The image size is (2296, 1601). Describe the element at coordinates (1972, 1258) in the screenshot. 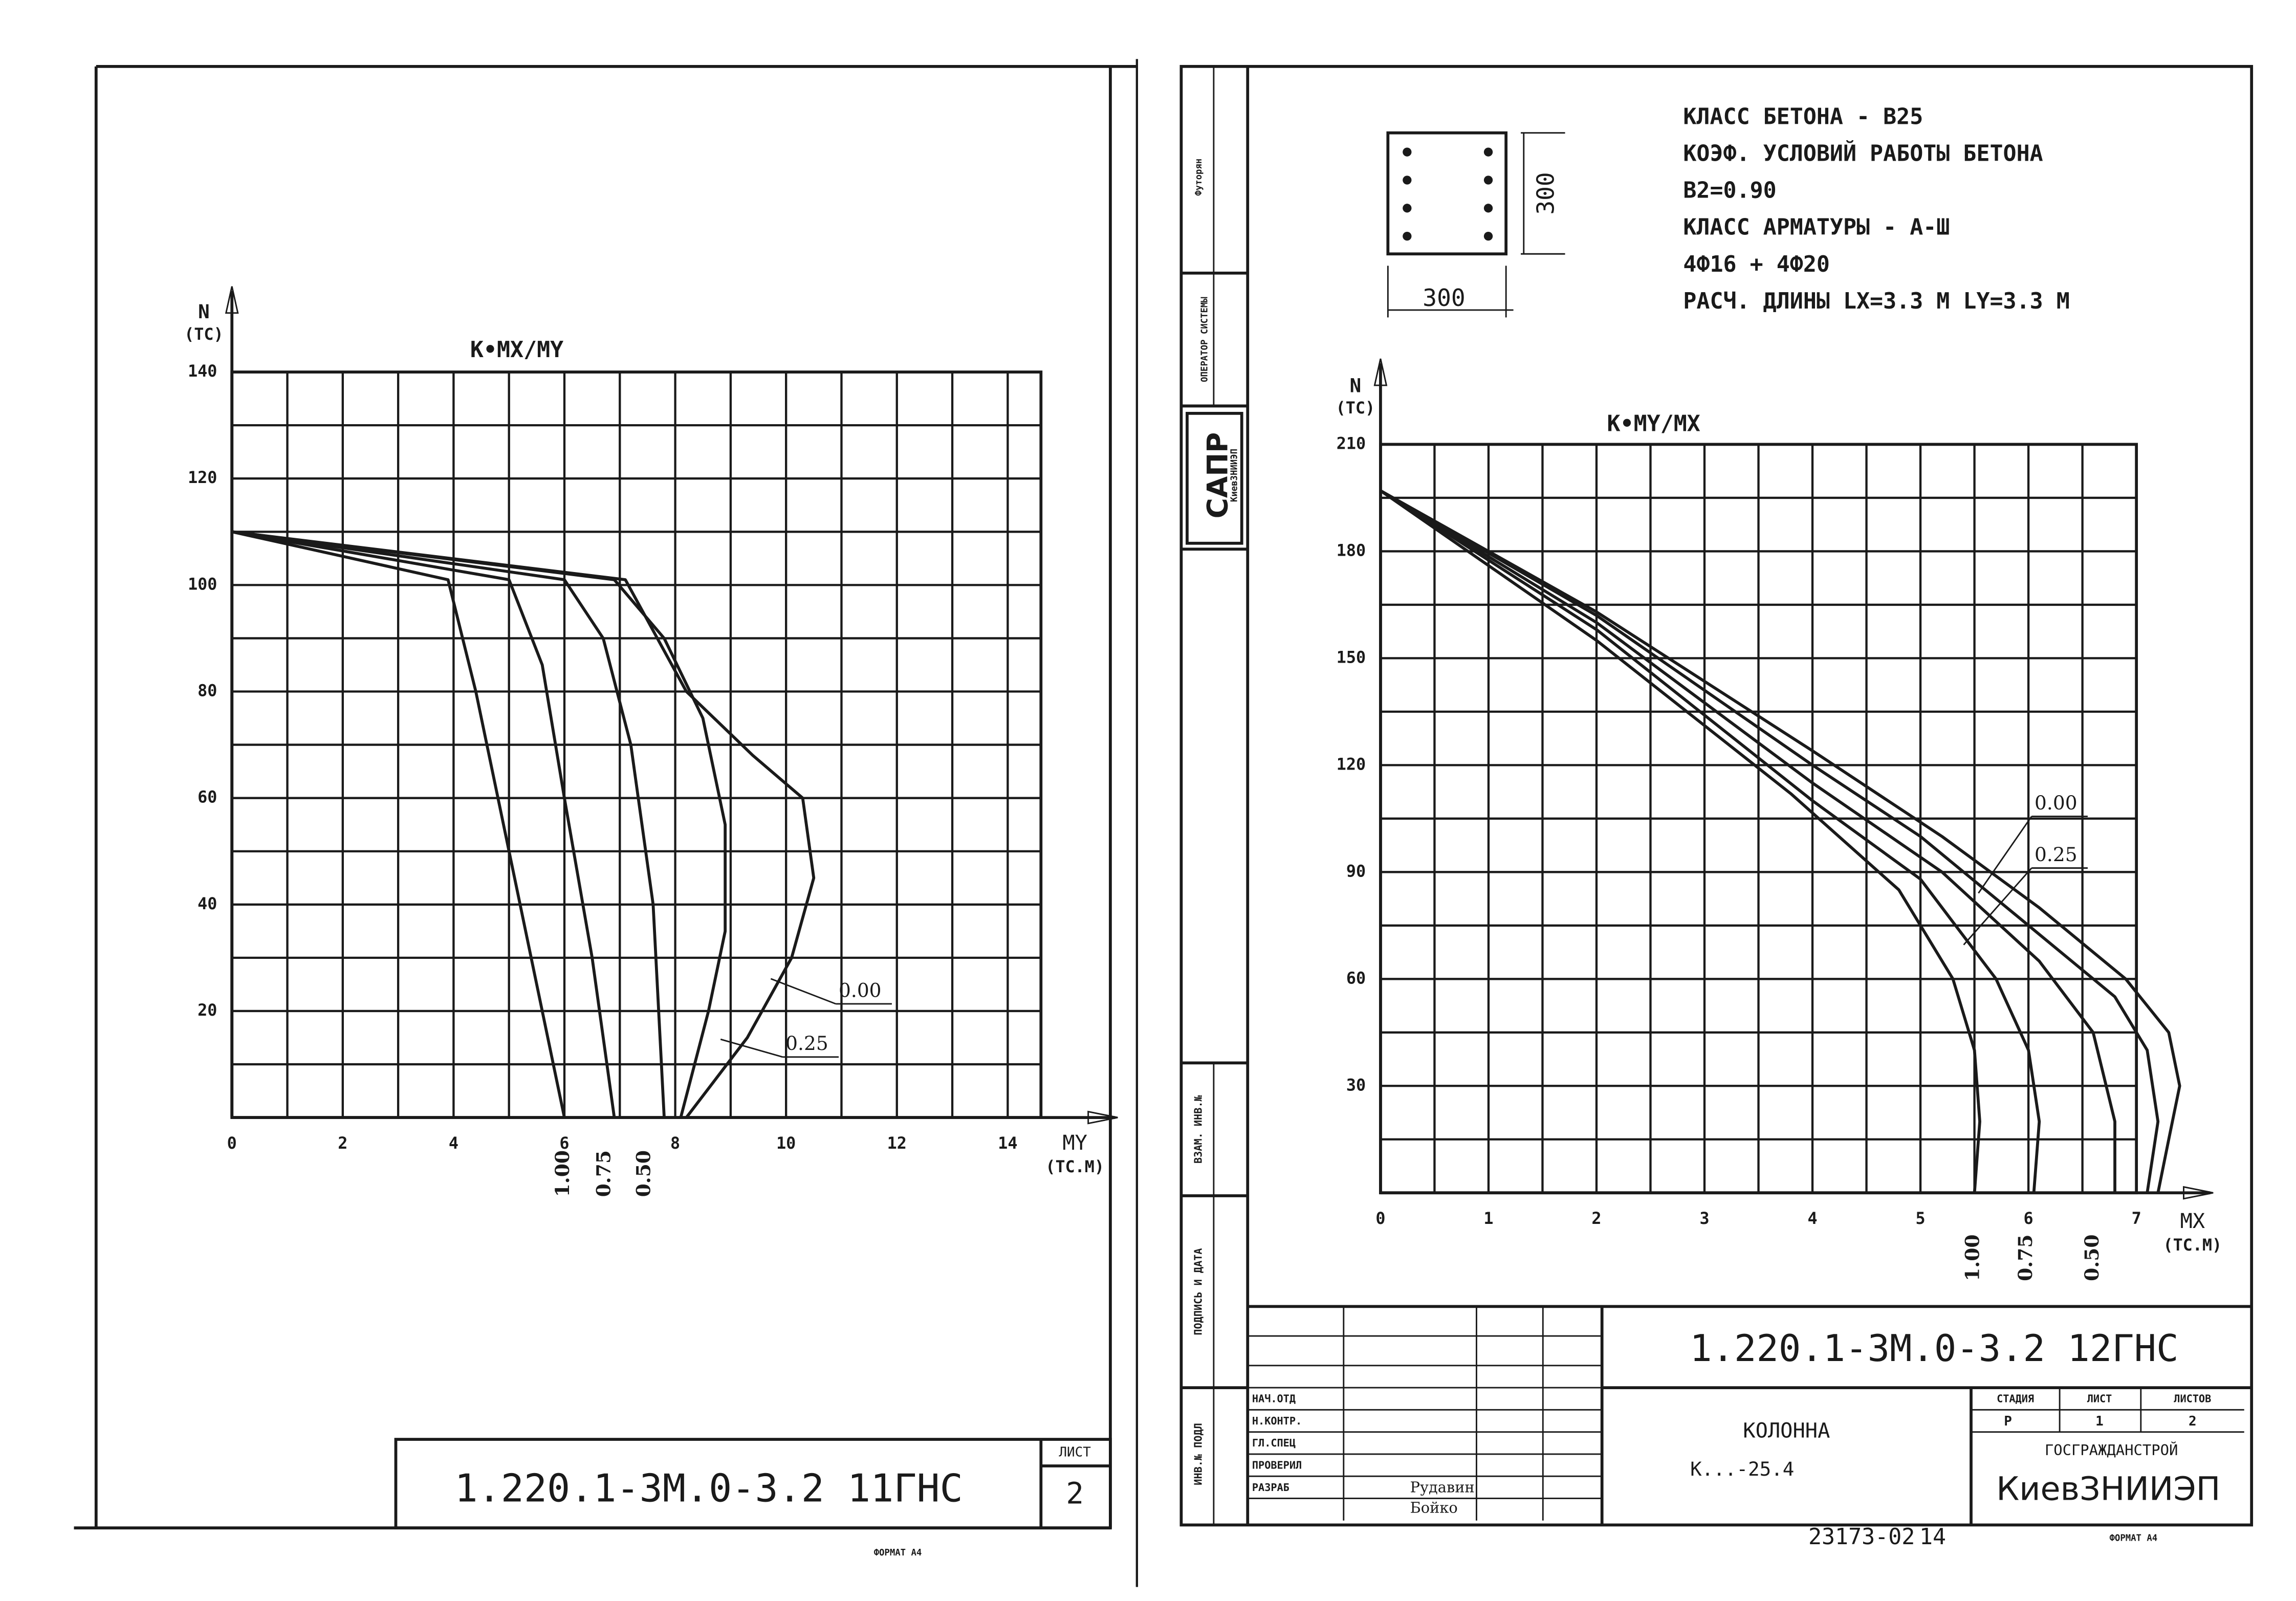

I see `curve-label: 1.00` at that location.